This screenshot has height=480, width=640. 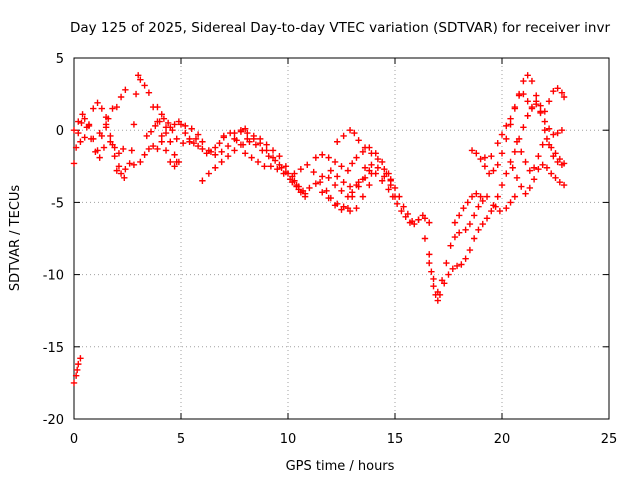 What do you see at coordinates (340, 466) in the screenshot?
I see `x-axis-label: GPS time / hours` at bounding box center [340, 466].